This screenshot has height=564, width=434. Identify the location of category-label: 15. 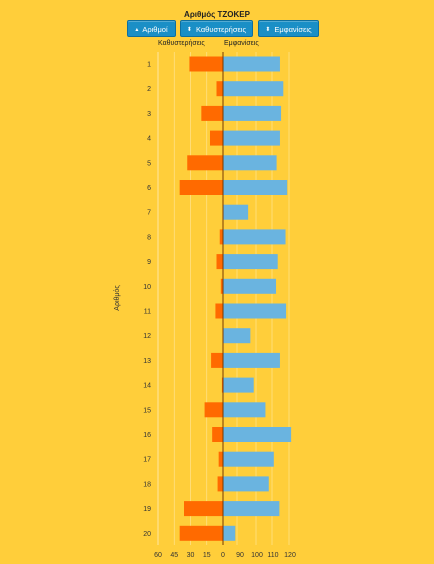
(147, 410).